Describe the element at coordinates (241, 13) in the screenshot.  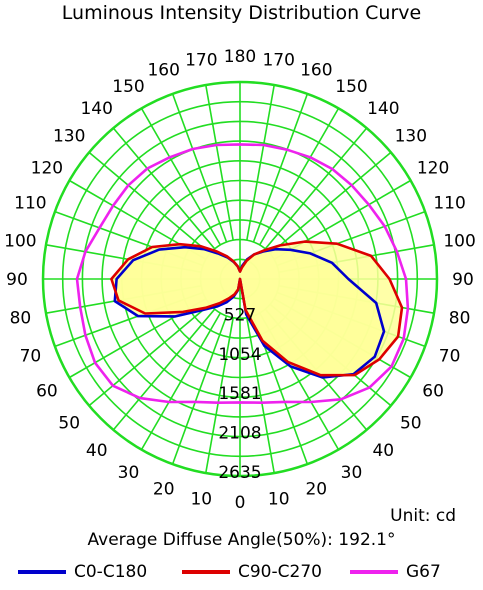
I see `chart-title: Luminous Intensity Distribution Curve` at that location.